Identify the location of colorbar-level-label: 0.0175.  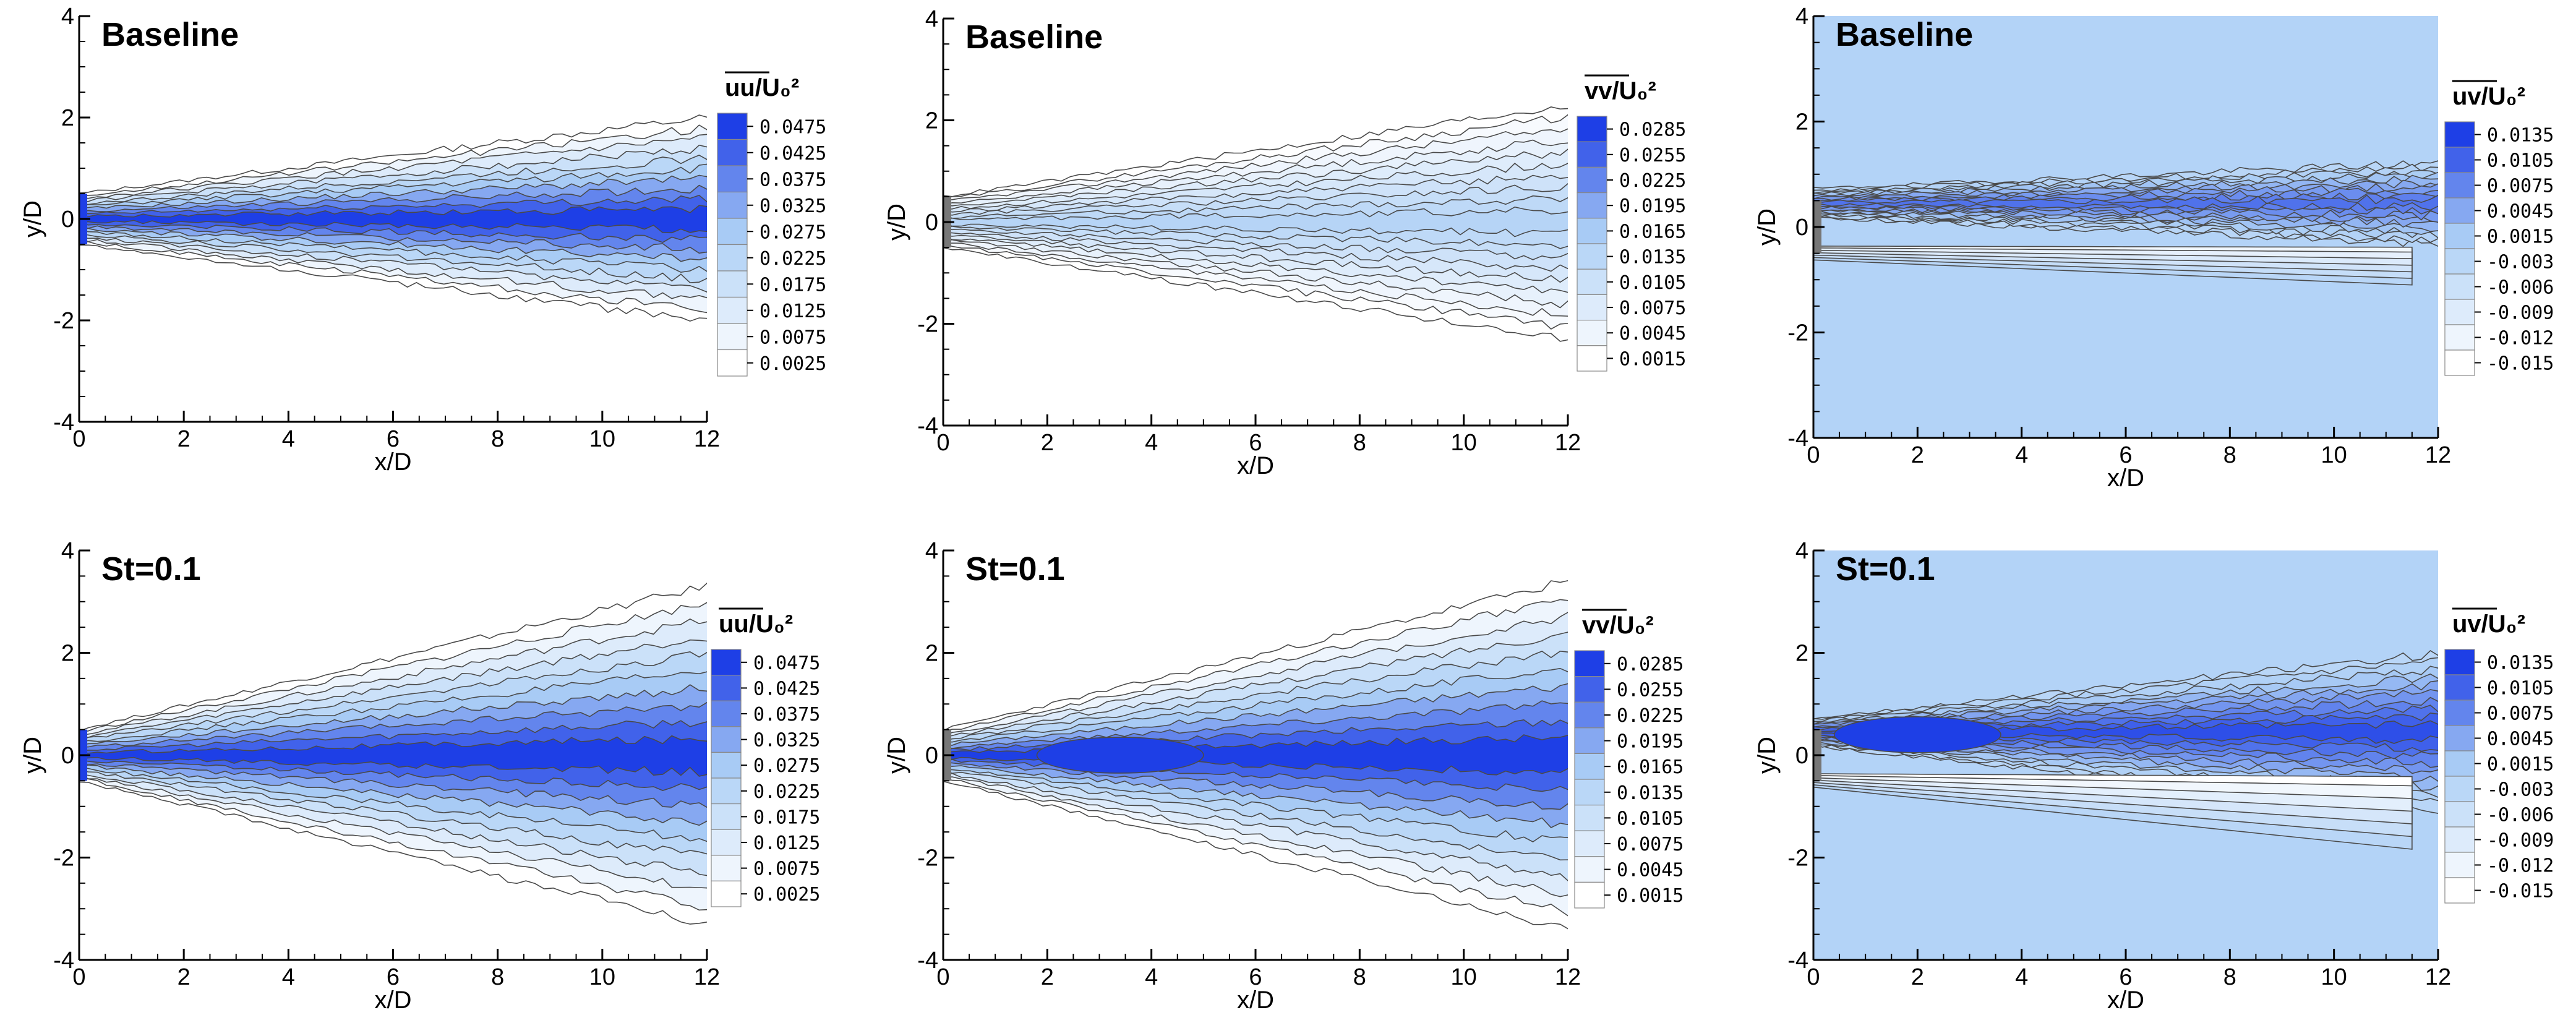
(793, 285).